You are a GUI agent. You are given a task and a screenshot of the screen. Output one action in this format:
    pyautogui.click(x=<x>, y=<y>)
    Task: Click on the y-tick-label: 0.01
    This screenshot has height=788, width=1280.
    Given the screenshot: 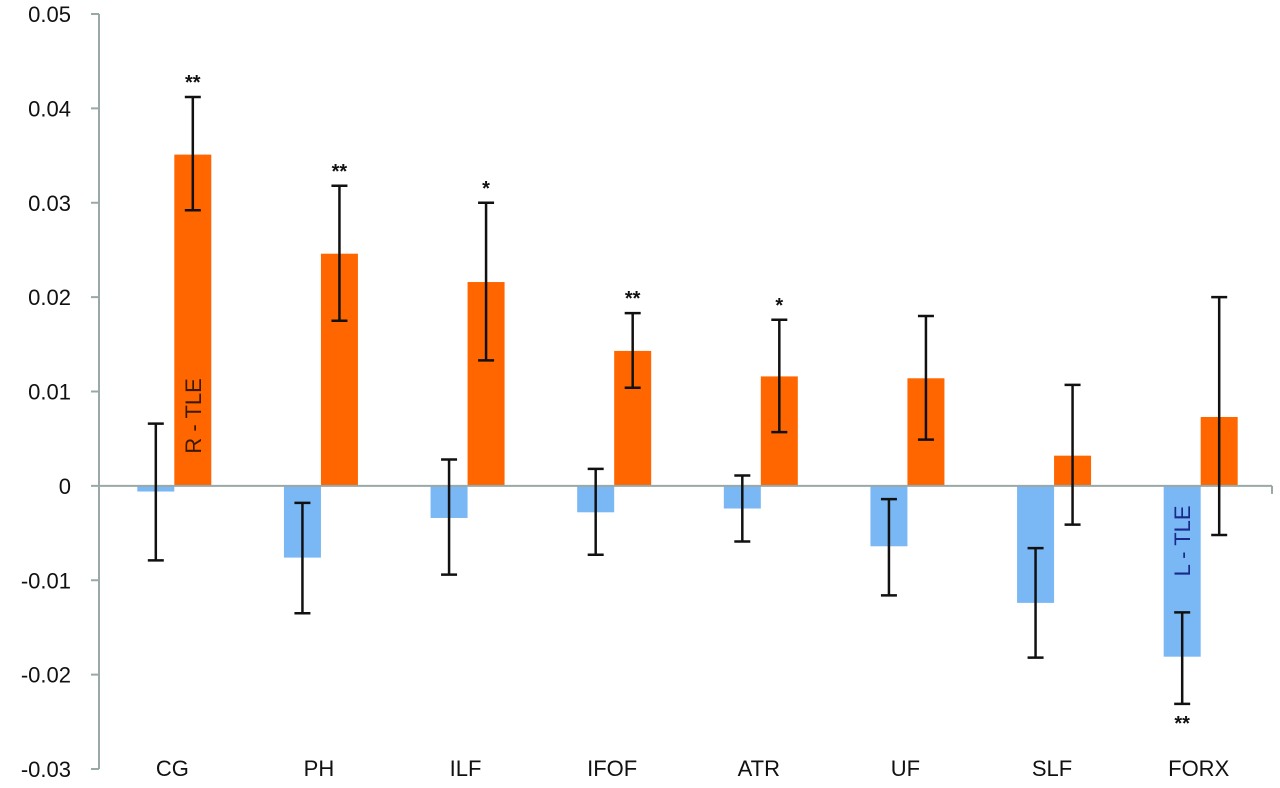 What is the action you would take?
    pyautogui.click(x=49, y=392)
    